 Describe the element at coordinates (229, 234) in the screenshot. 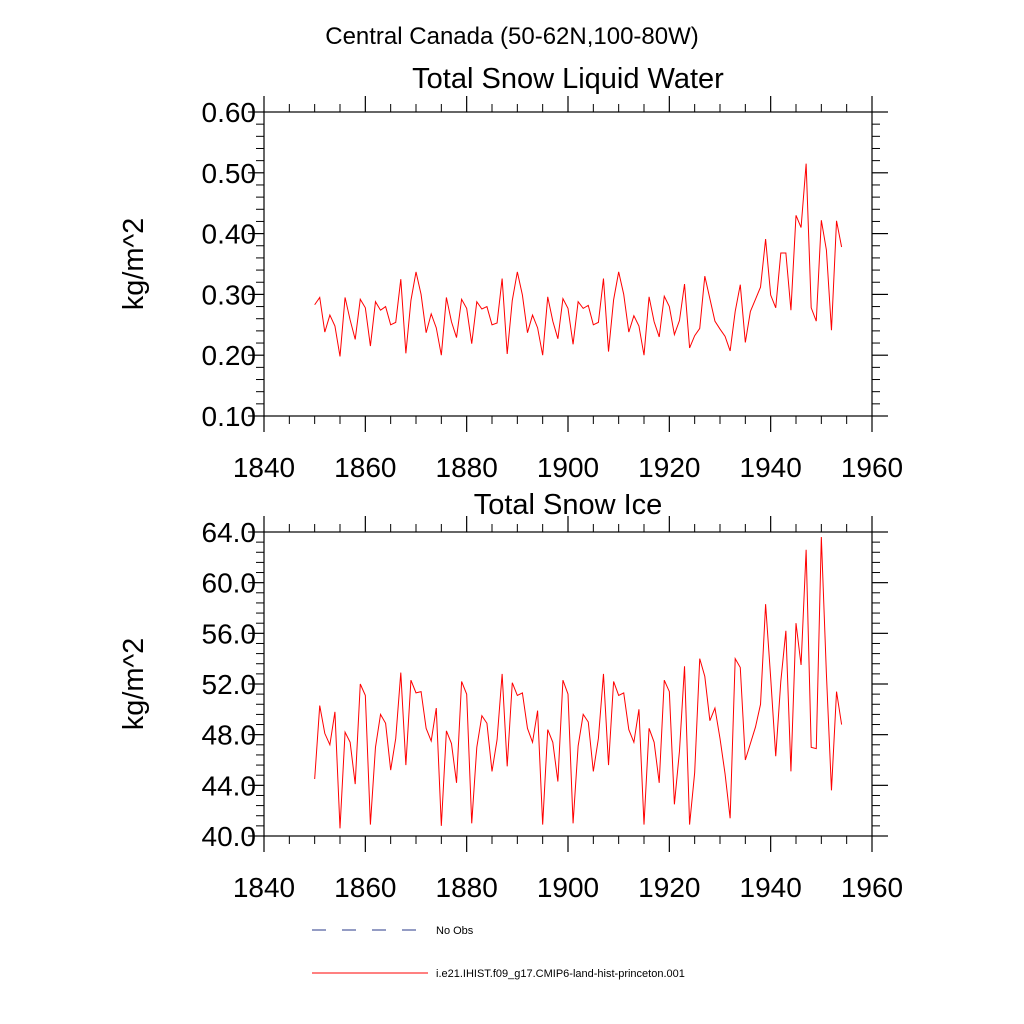

I see `y-tick-label: 0.40` at that location.